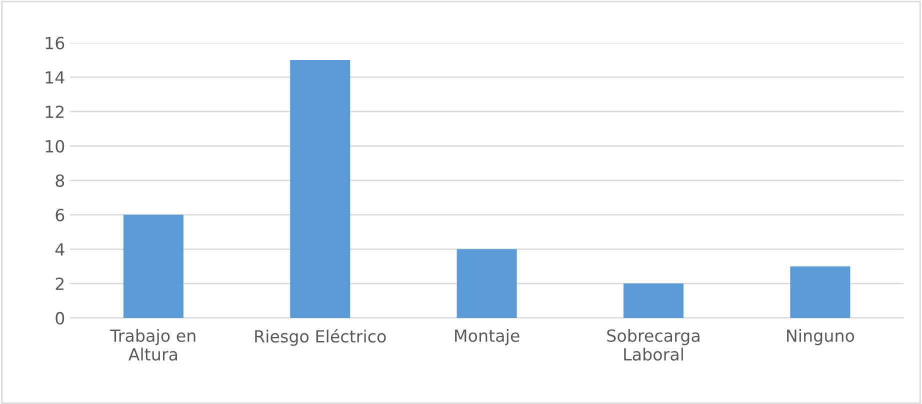 The width and height of the screenshot is (922, 404). What do you see at coordinates (55, 43) in the screenshot?
I see `y-tick-label: 16` at bounding box center [55, 43].